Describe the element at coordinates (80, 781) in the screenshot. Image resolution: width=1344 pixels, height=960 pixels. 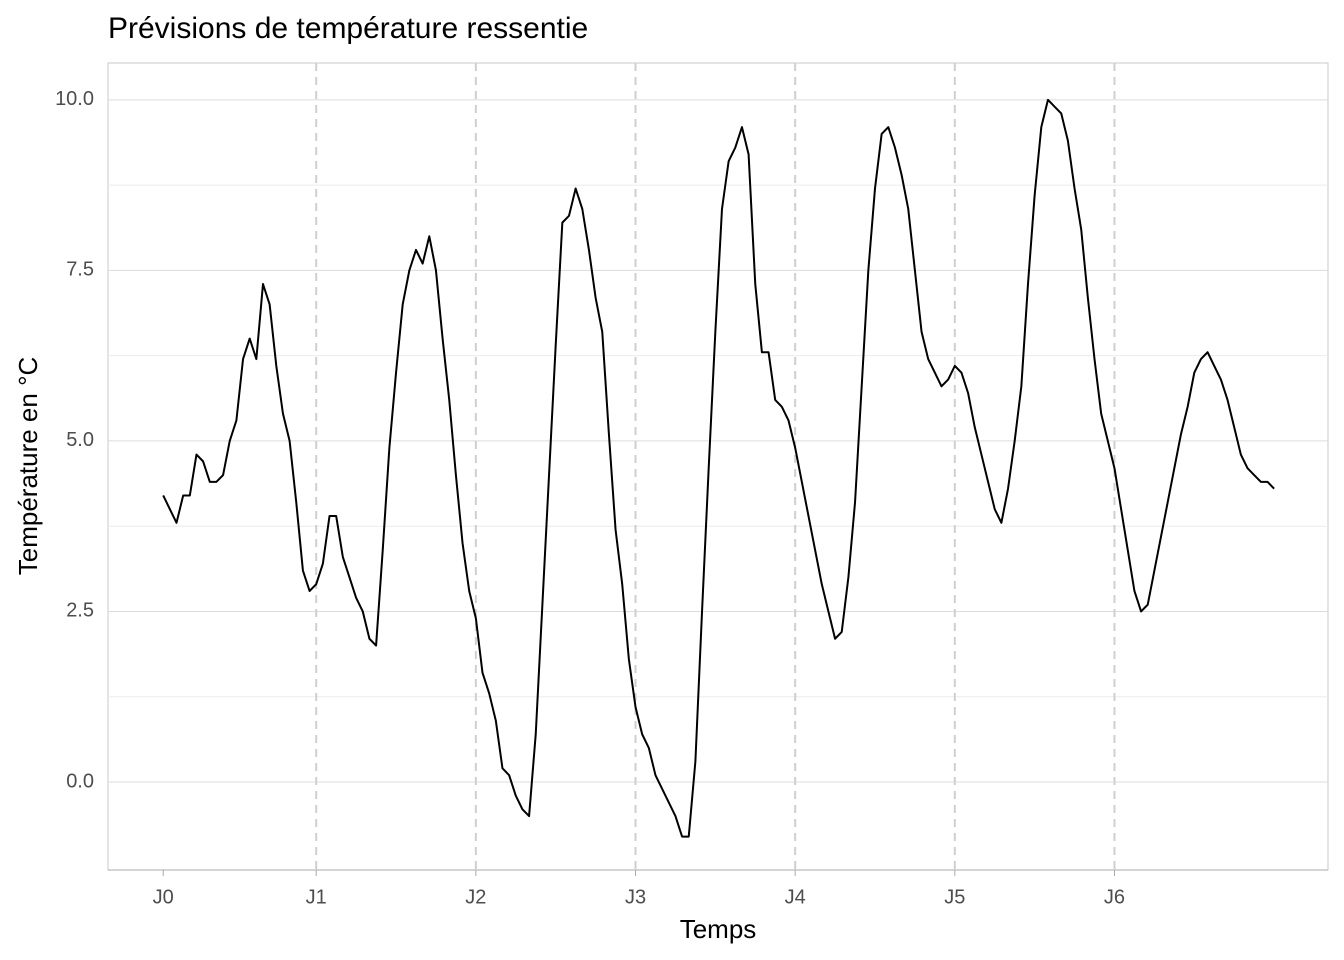
I see `y-tick-label: 0.0` at that location.